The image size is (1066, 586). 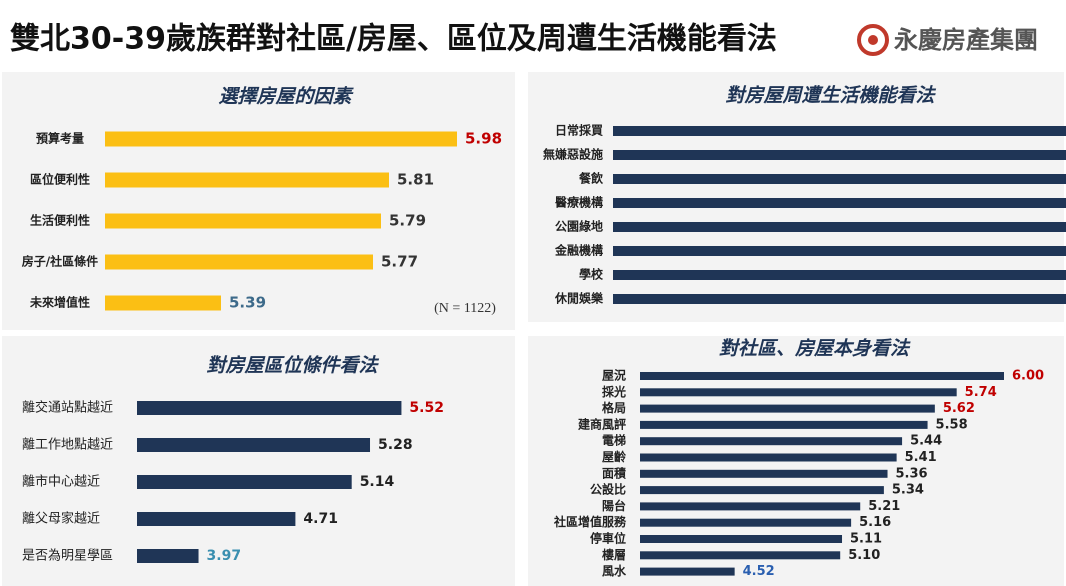 What do you see at coordinates (67, 445) in the screenshot?
I see `category-label: 離工作地點越近` at bounding box center [67, 445].